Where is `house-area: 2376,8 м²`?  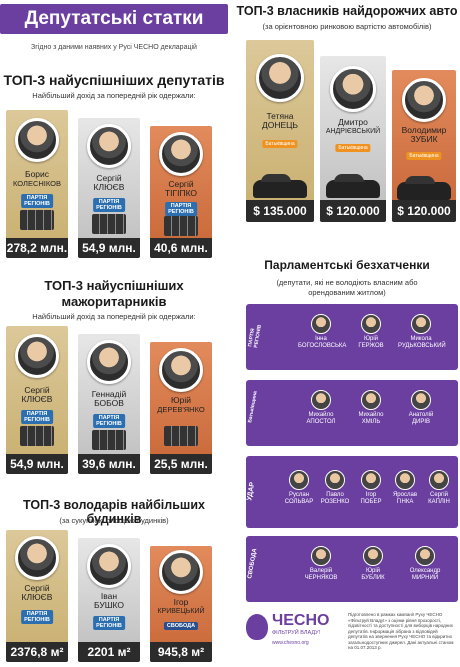
house-area: 2376,8 м² is located at coordinates (37, 652).